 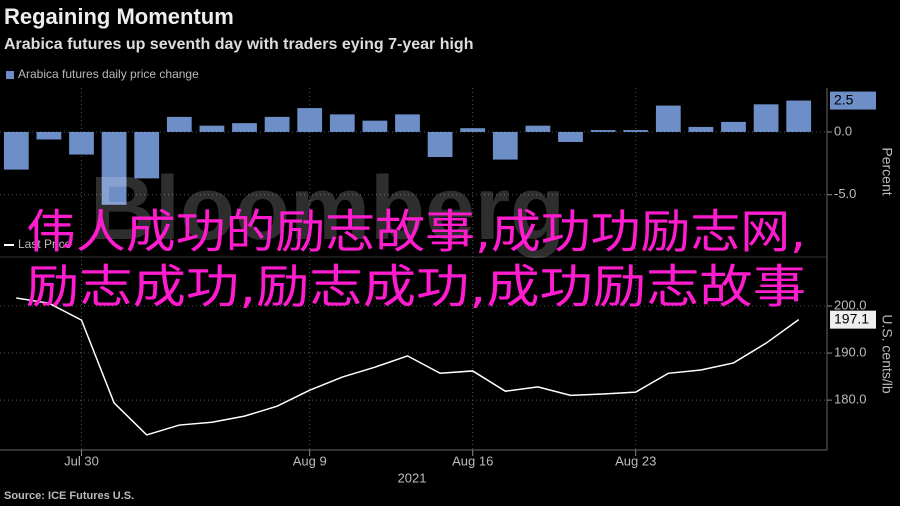 What do you see at coordinates (10, 75) in the screenshot?
I see `legend-swatch` at bounding box center [10, 75].